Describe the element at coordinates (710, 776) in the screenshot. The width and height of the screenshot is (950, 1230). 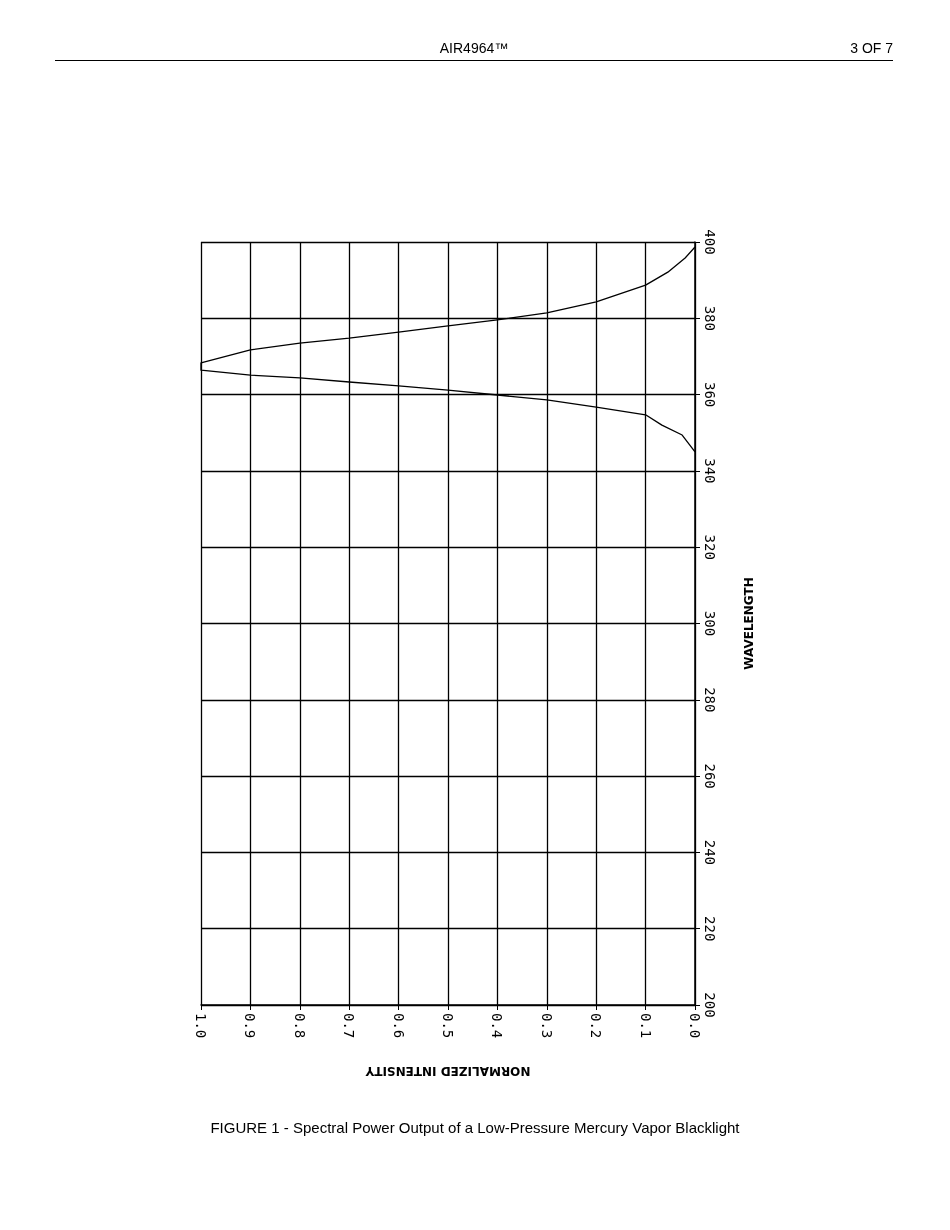
I see `y-tick-label: 260` at that location.